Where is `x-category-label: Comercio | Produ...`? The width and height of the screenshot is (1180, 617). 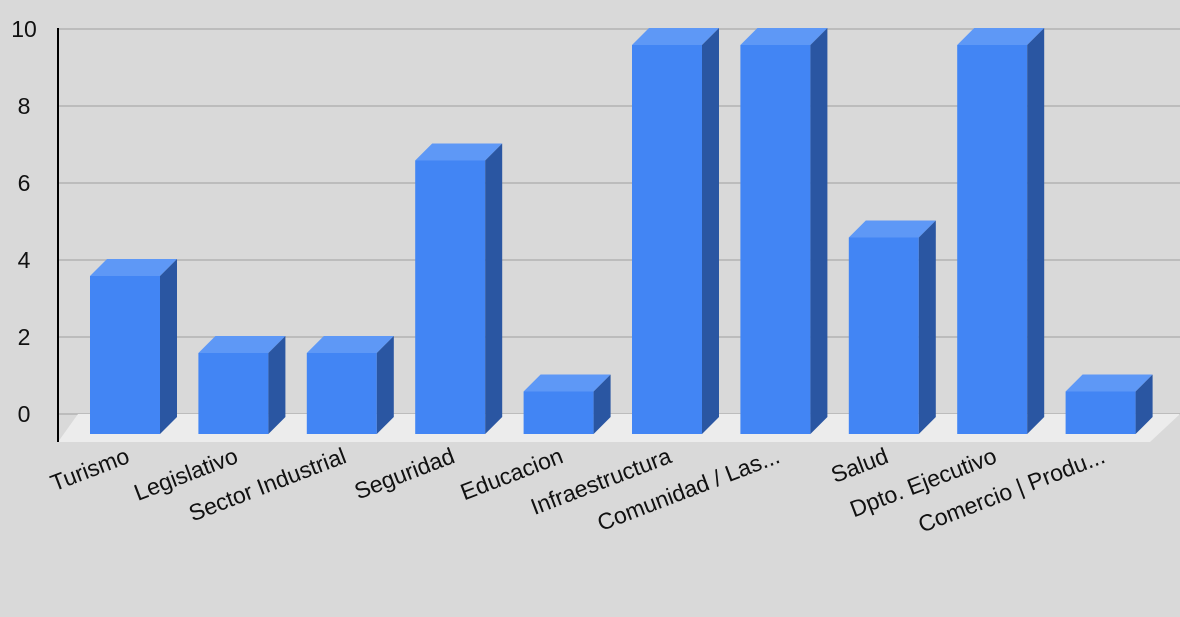 x-category-label: Comercio | Produ... is located at coordinates (1011, 489).